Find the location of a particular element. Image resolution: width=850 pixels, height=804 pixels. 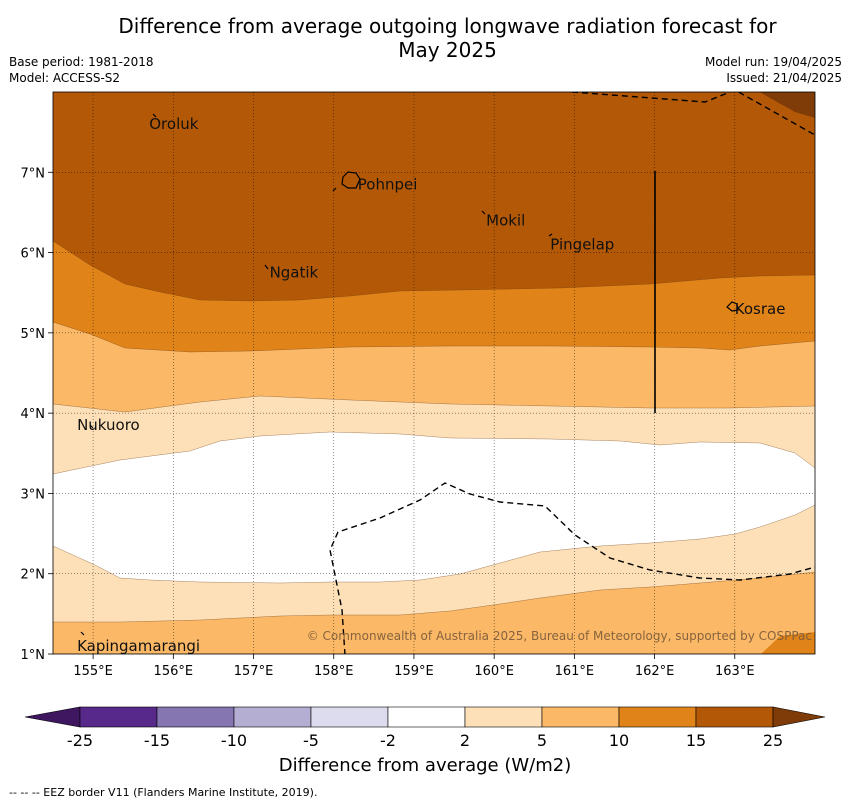

colorbar-tick-label: 25 is located at coordinates (773, 740).